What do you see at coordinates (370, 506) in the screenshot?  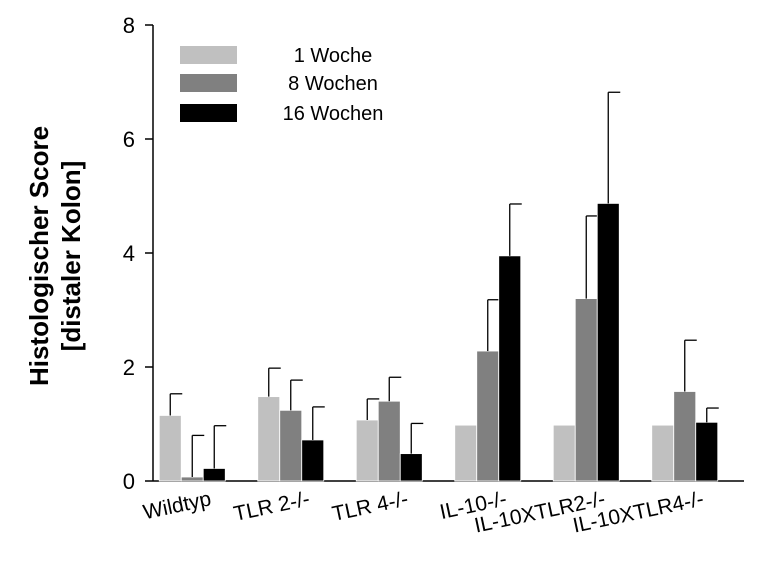 I see `x-tick-label: TLR 4-/-` at bounding box center [370, 506].